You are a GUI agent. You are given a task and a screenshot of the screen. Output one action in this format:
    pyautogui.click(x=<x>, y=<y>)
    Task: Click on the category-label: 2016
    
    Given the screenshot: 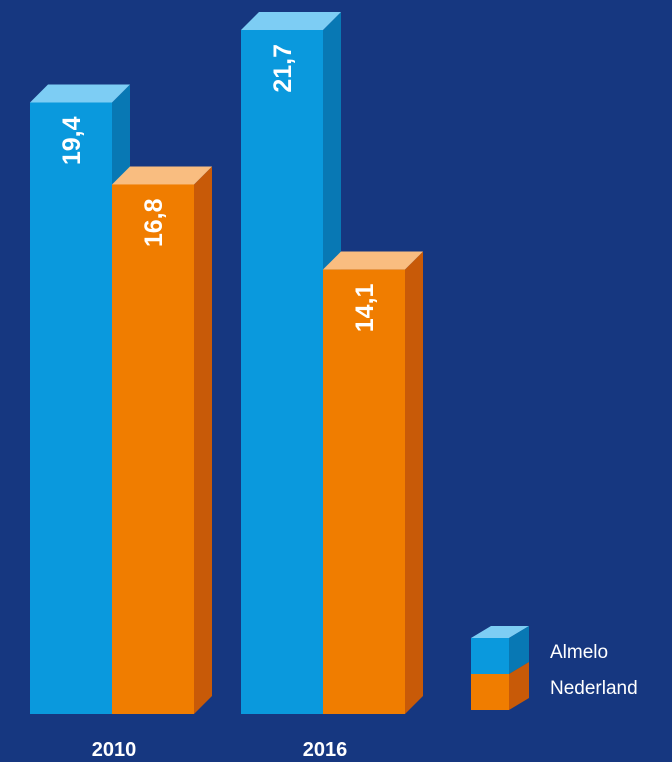 What is the action you would take?
    pyautogui.click(x=325, y=750)
    